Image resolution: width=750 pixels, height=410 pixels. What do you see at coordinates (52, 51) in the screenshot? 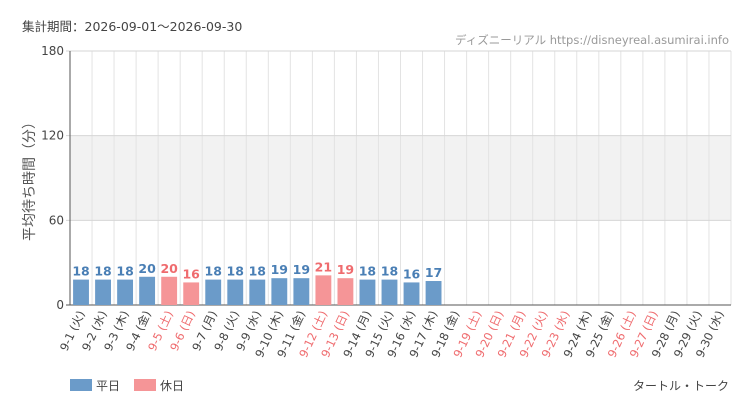
I see `y-tick-label: 180` at bounding box center [52, 51].